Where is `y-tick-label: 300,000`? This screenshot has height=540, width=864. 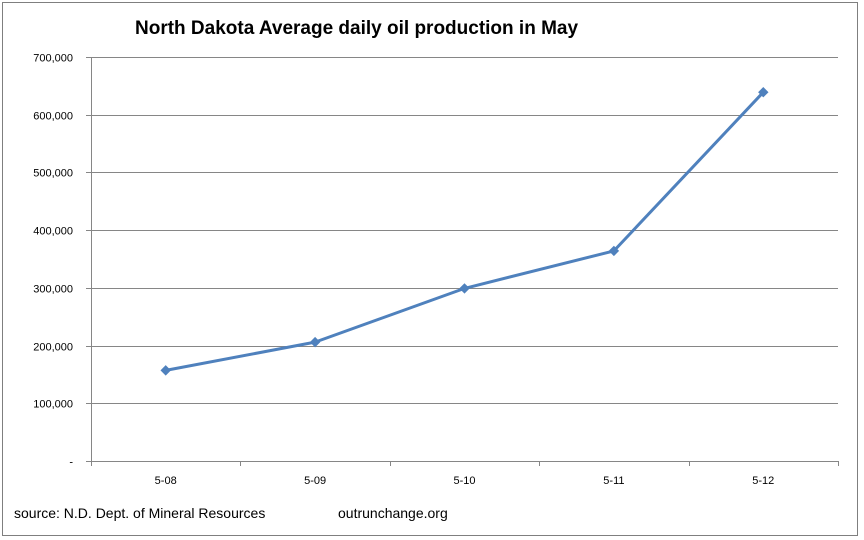
y-tick-label: 300,000 is located at coordinates (53, 290).